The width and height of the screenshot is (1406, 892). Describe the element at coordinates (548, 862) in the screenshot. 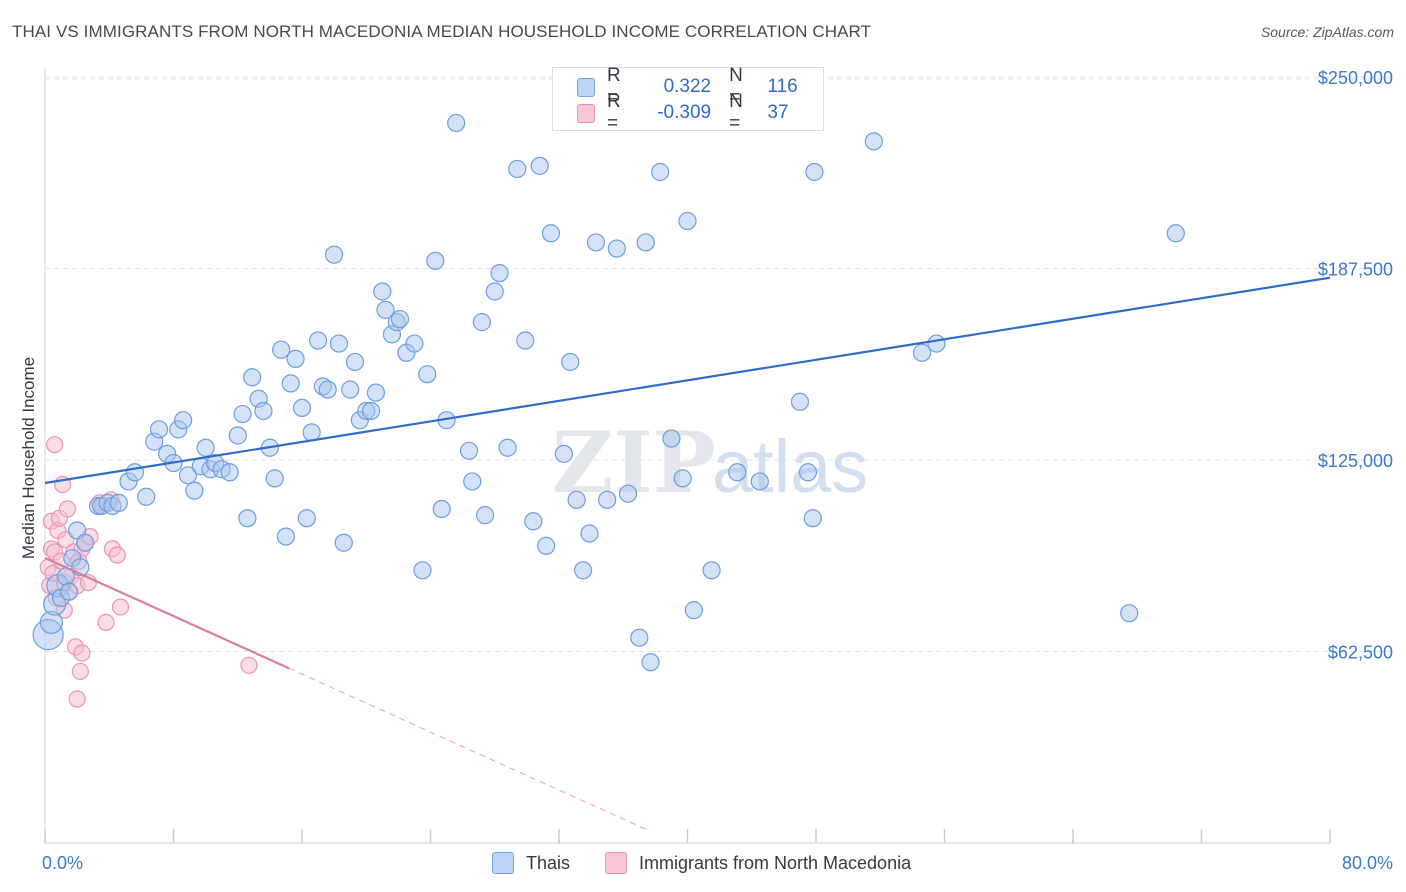

I see `legend-label-thais: Thais` at that location.